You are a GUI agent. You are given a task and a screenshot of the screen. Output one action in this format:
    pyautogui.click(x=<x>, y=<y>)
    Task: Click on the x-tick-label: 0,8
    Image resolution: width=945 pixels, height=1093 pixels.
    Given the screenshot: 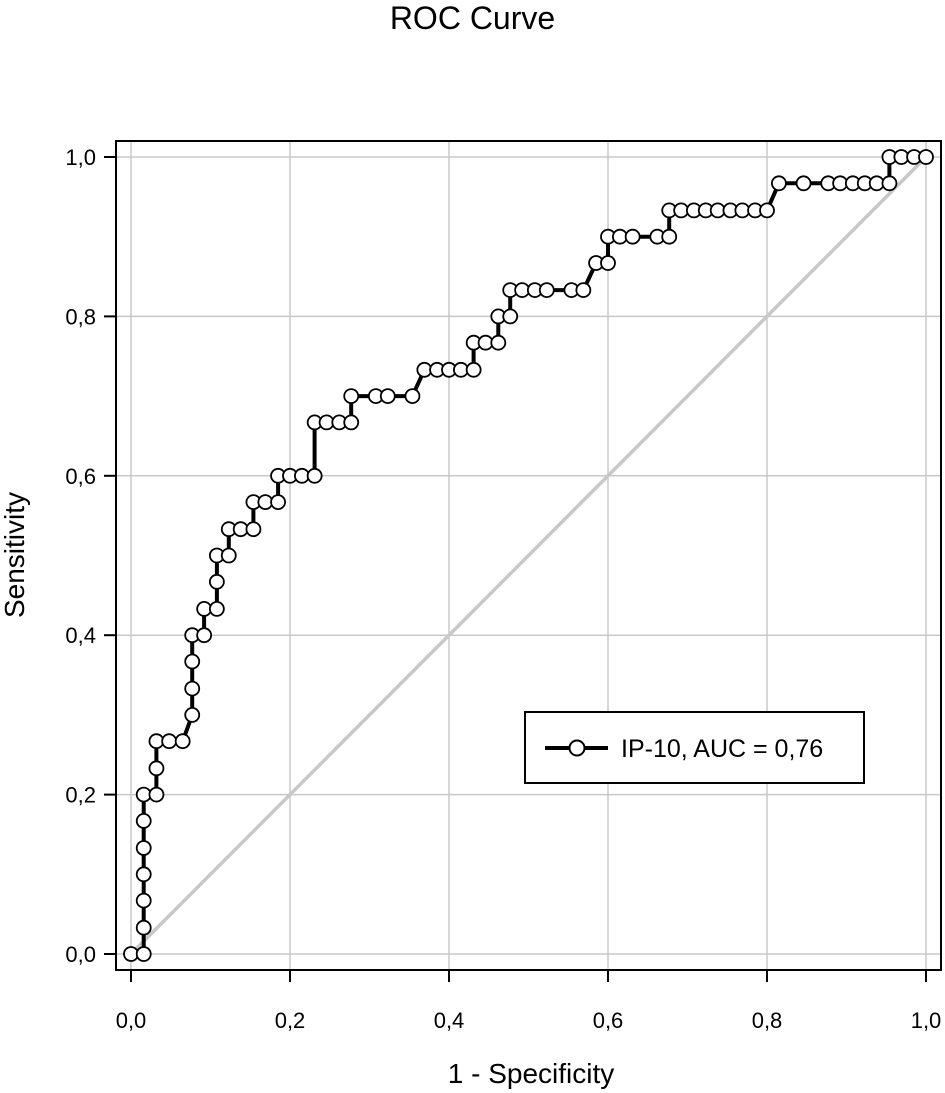 What is the action you would take?
    pyautogui.click(x=767, y=1020)
    